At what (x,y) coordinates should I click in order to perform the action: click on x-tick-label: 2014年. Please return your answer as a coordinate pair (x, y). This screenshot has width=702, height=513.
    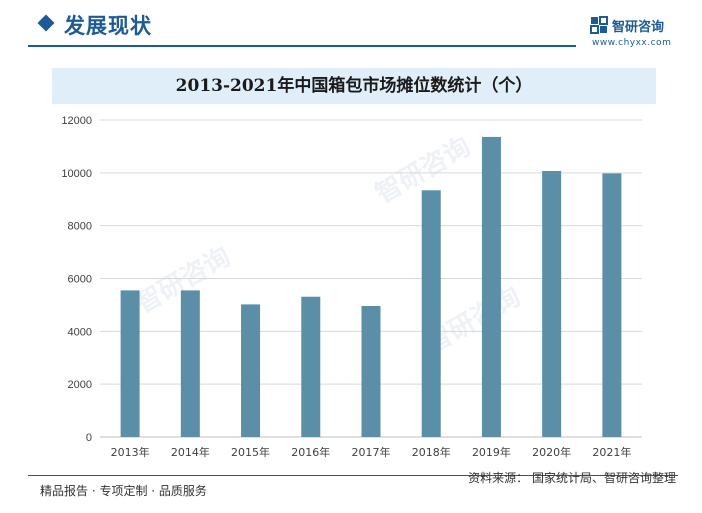
    Looking at the image, I should click on (190, 452).